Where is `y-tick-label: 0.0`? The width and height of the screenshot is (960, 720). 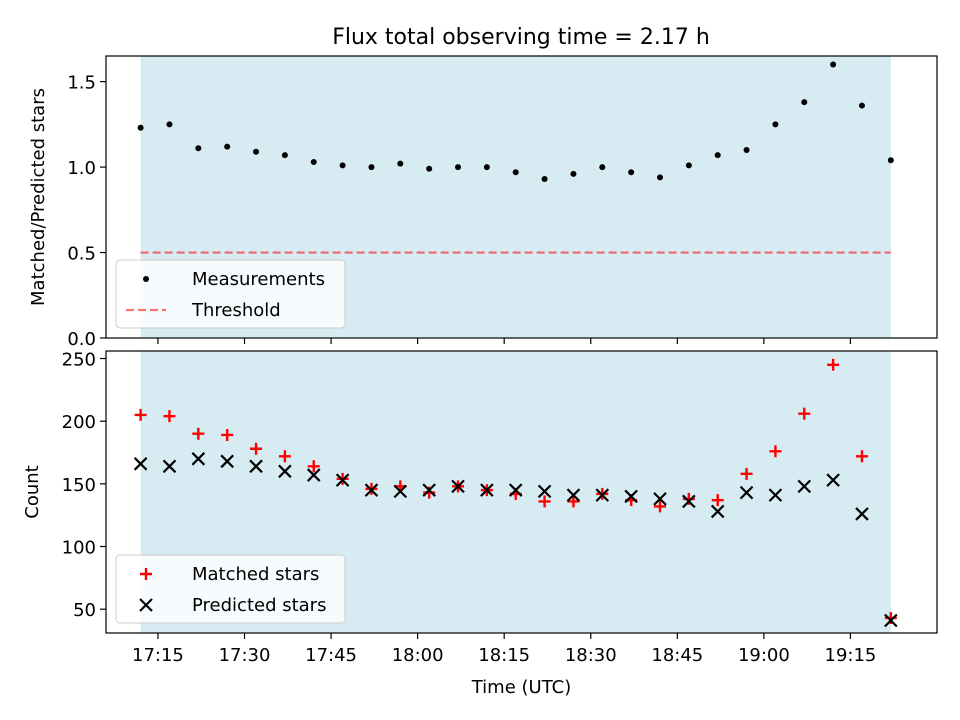
y-tick-label: 0.0 is located at coordinates (81, 339).